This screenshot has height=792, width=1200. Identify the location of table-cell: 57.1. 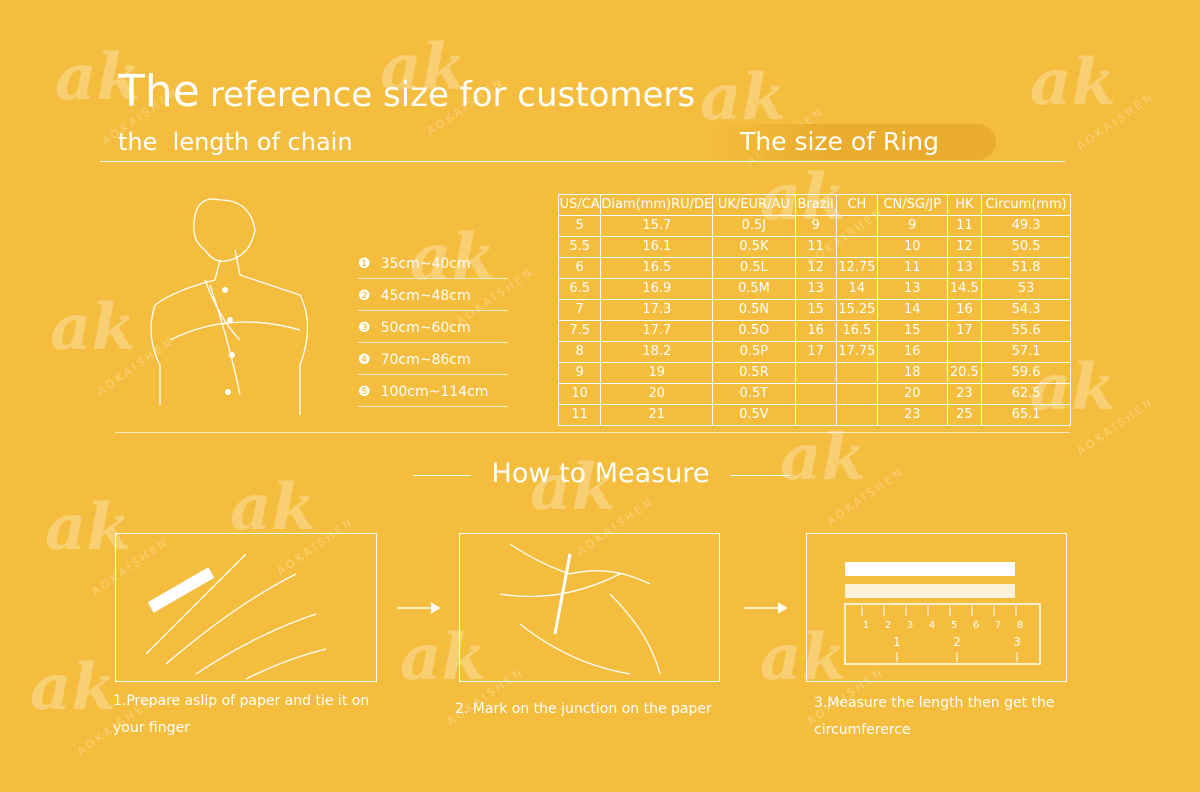
(1026, 352).